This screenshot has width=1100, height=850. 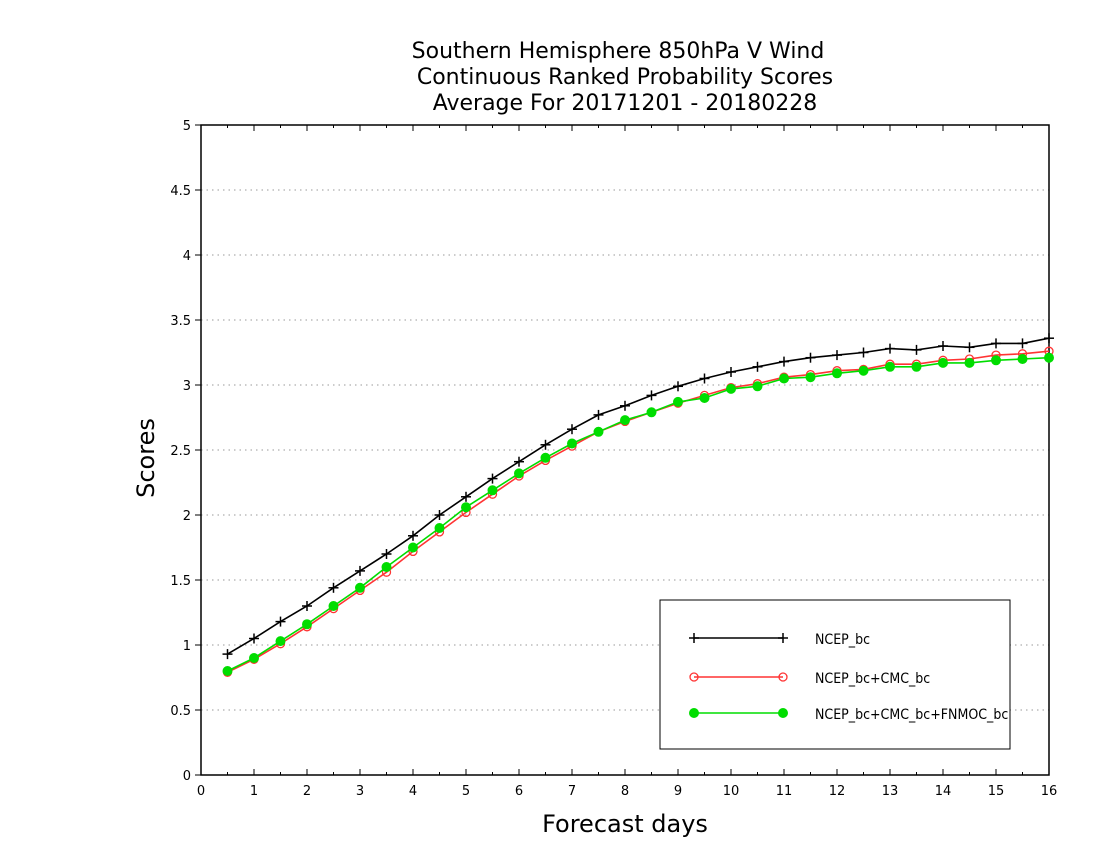 What do you see at coordinates (618, 51) in the screenshot?
I see `title-line-1: Southern Hemisphere 850hPa V Wind` at bounding box center [618, 51].